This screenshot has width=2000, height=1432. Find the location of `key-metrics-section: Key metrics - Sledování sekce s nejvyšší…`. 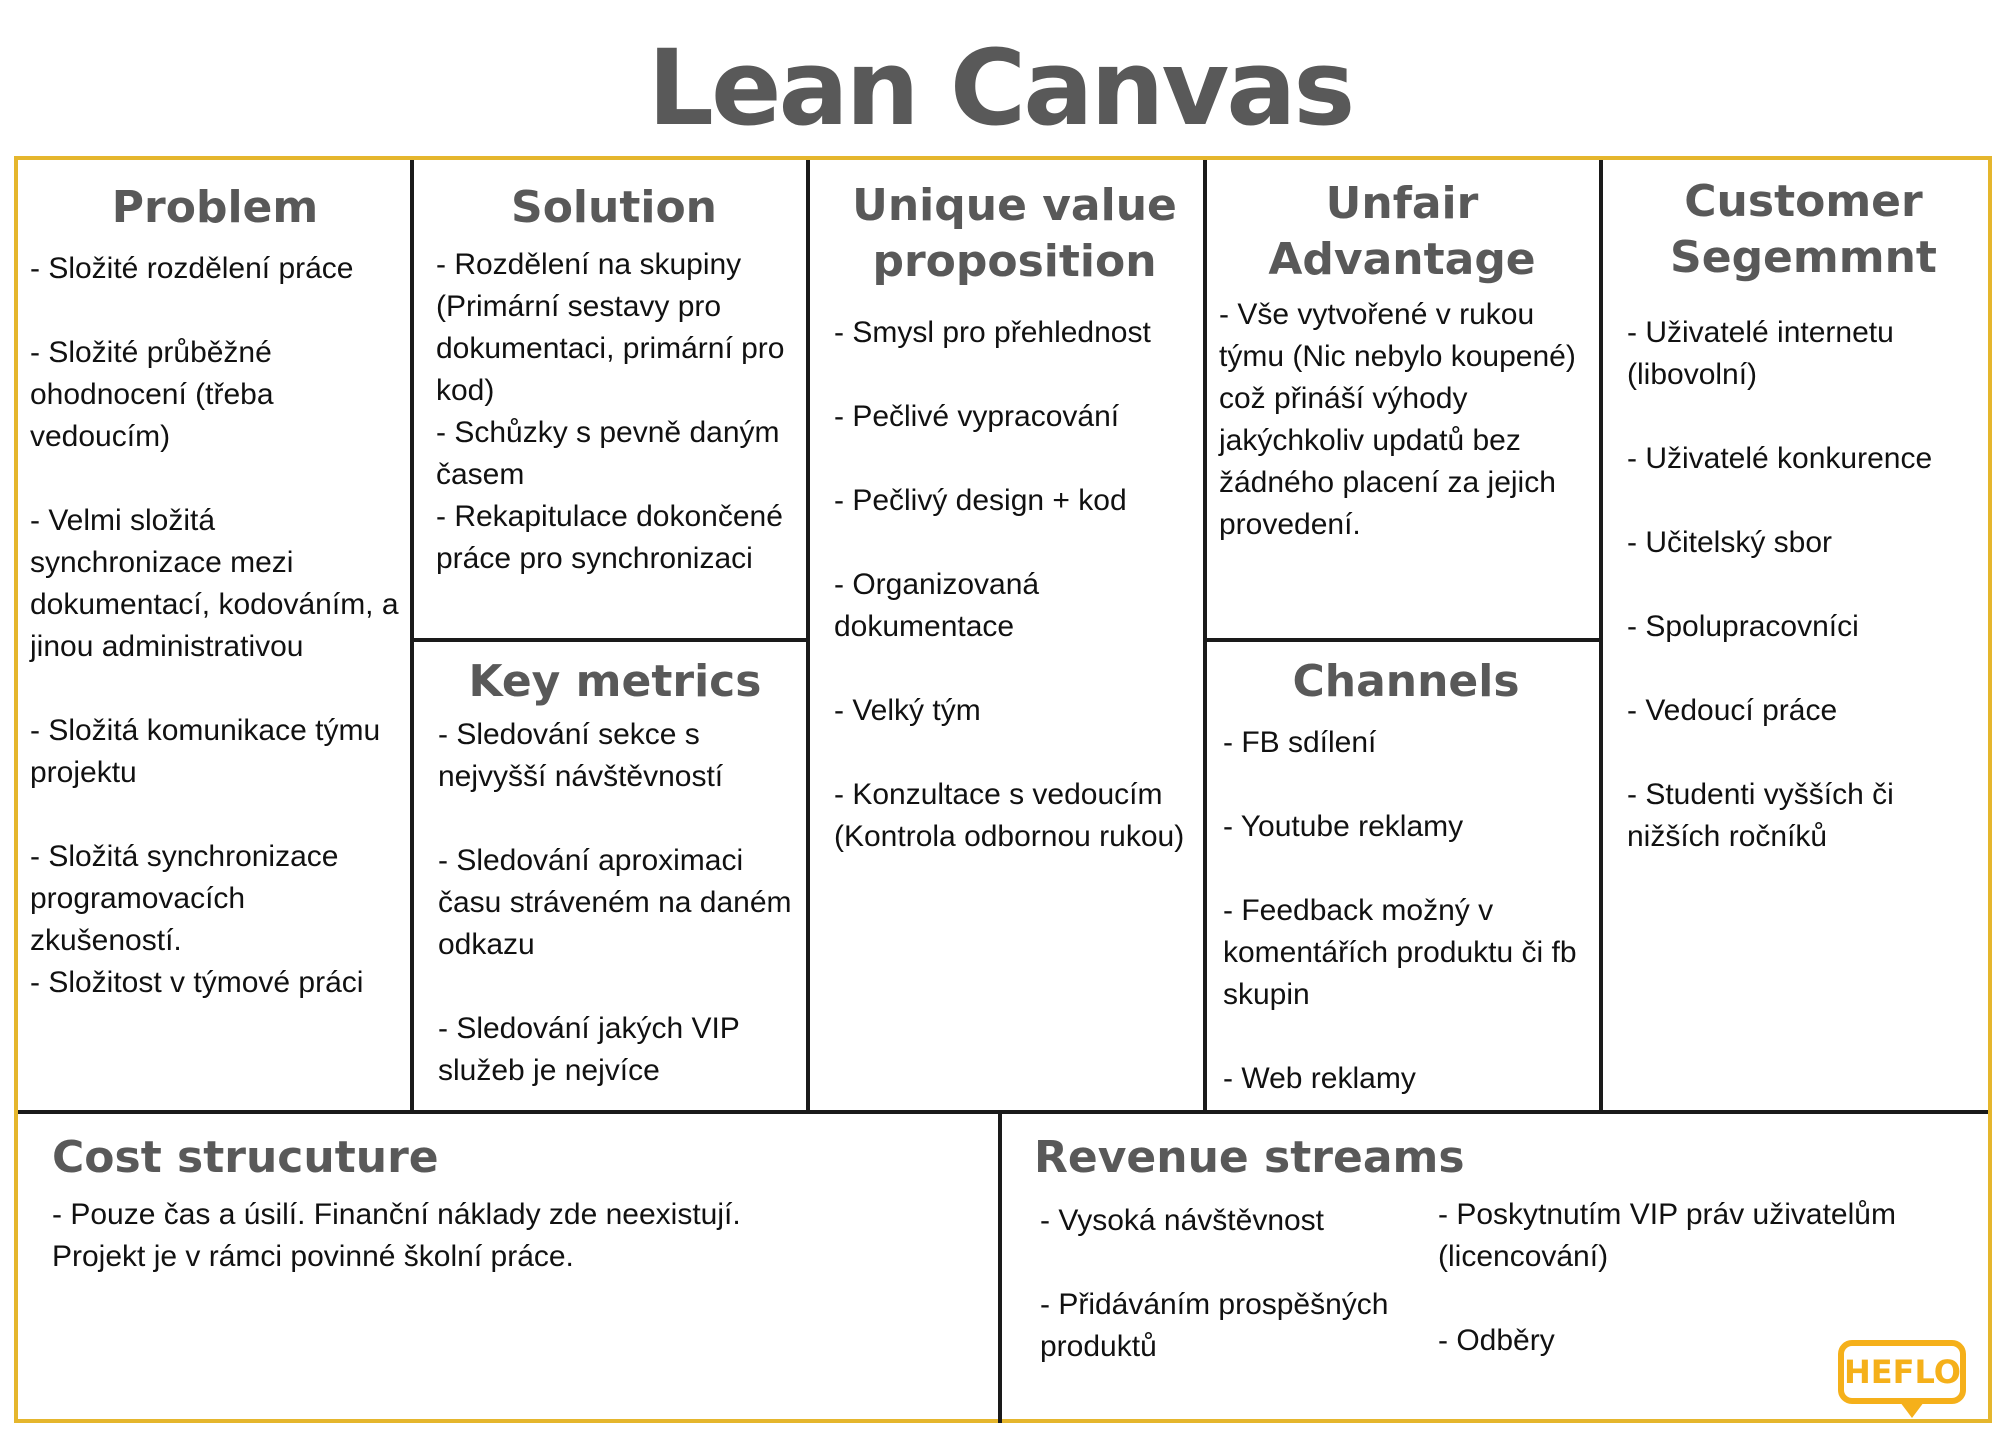

key-metrics-section: Key metrics - Sledování sekce s nejvyšší… is located at coordinates (610, 876).